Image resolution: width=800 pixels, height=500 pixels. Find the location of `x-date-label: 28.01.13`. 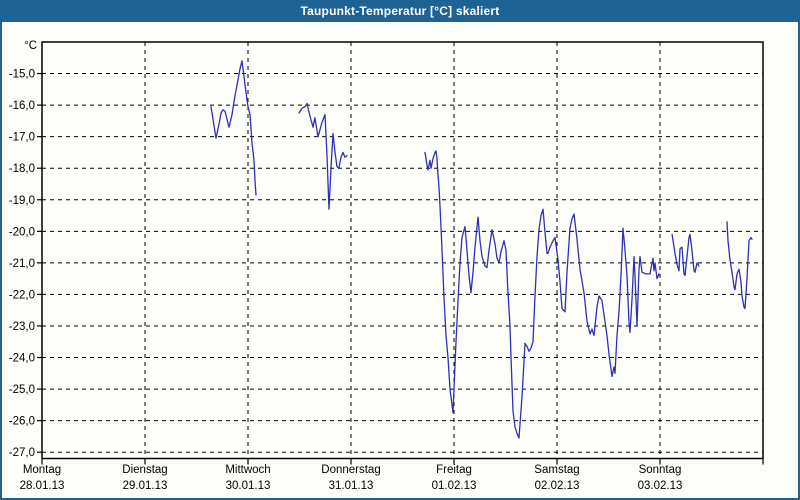

x-date-label: 28.01.13 is located at coordinates (42, 486).